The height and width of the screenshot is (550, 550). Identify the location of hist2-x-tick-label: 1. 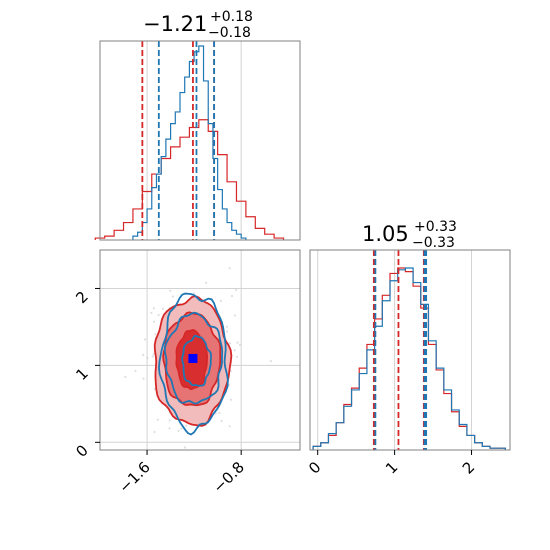
(391, 467).